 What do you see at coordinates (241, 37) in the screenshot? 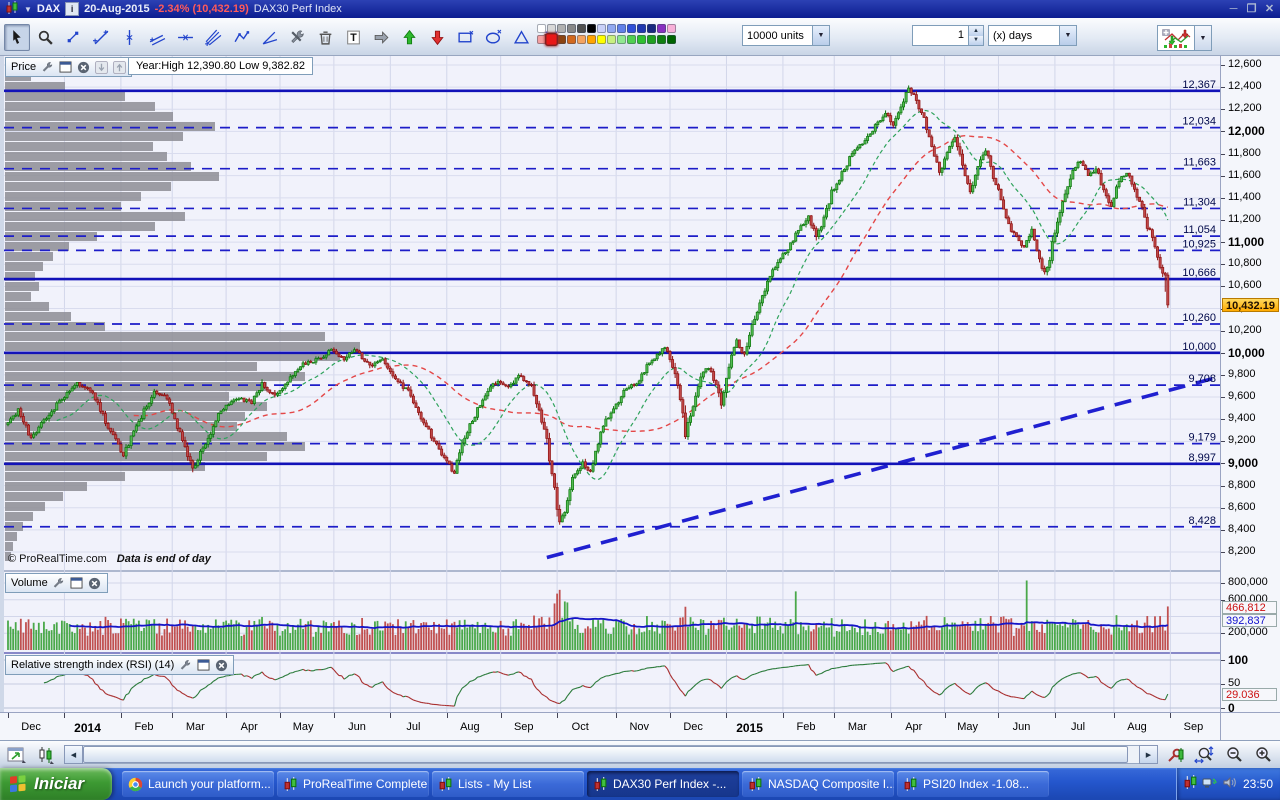
I see `zigzag-tool-icon` at bounding box center [241, 37].